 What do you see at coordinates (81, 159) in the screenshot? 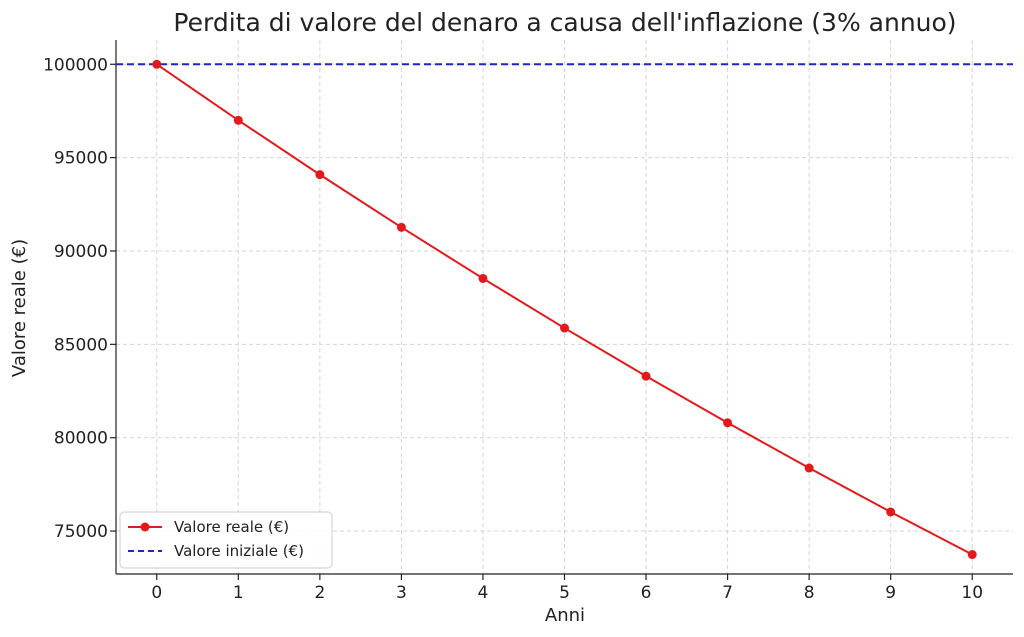
I see `y-tick-label: 95000` at bounding box center [81, 159].